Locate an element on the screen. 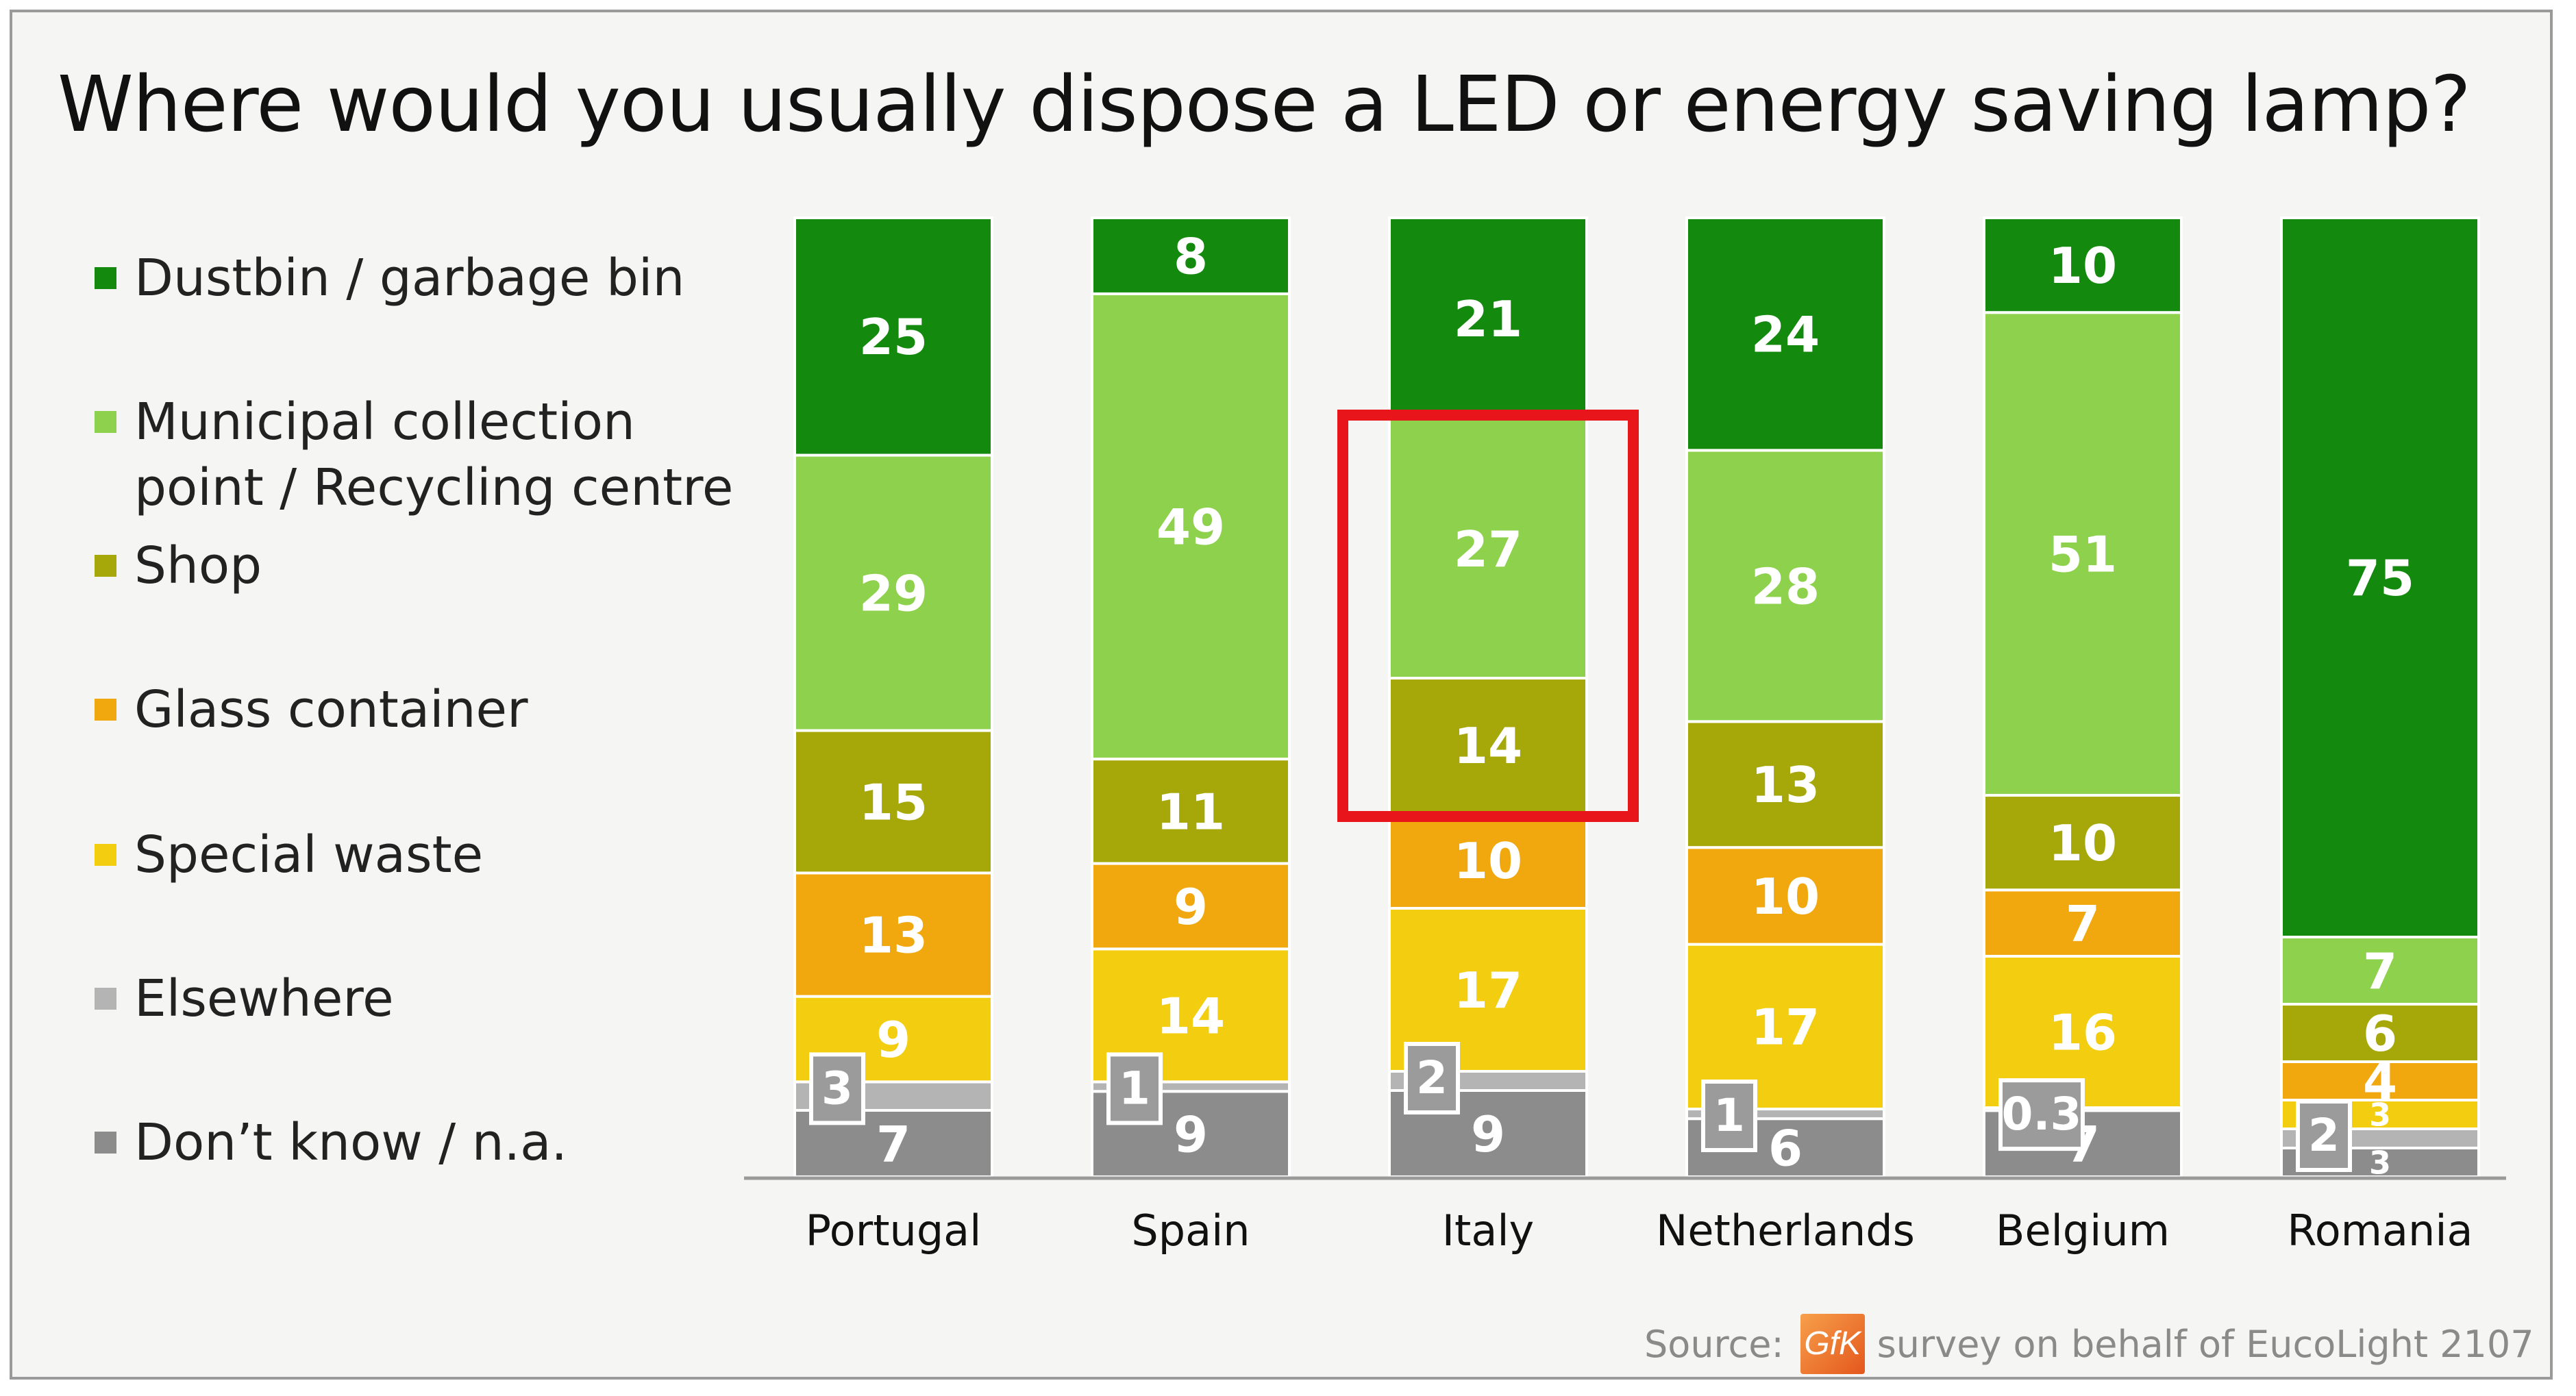 The height and width of the screenshot is (1396, 2576). legend-item: Special waste is located at coordinates (437, 891).